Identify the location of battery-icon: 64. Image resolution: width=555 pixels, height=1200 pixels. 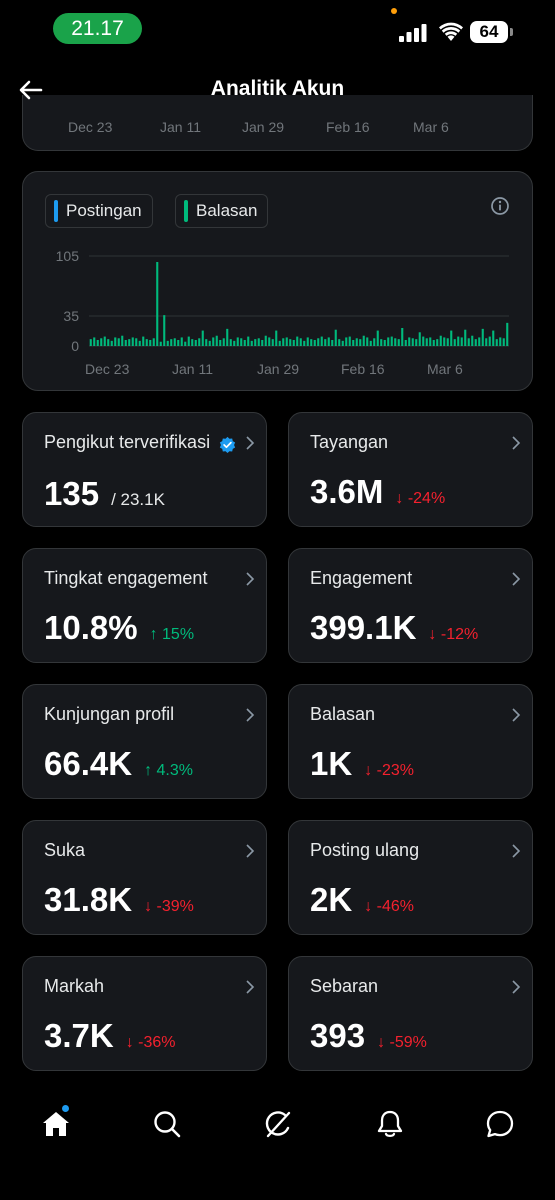
(492, 32).